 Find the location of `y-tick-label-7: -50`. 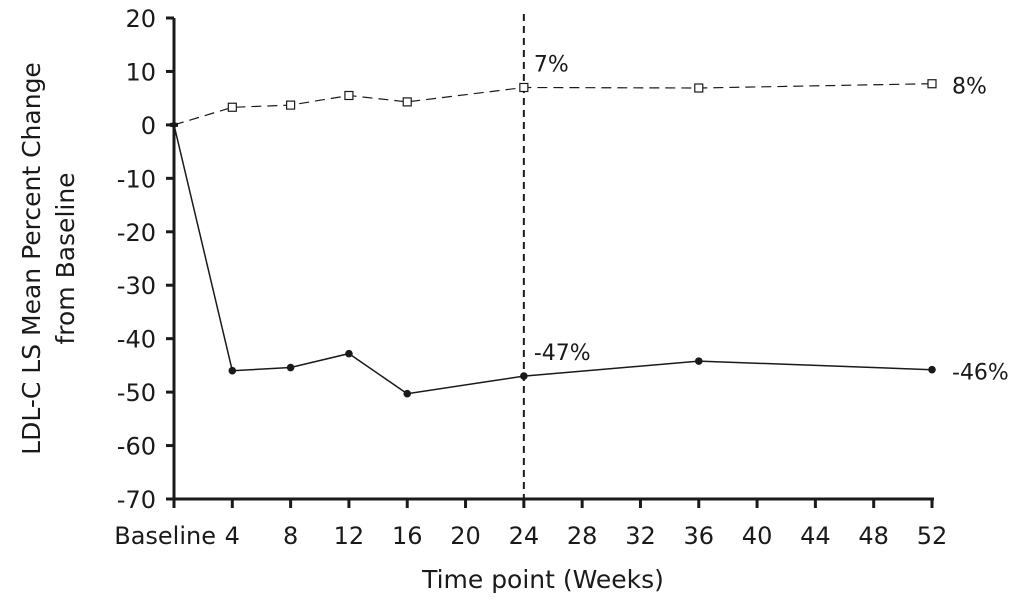

y-tick-label-7: -50 is located at coordinates (136, 393).